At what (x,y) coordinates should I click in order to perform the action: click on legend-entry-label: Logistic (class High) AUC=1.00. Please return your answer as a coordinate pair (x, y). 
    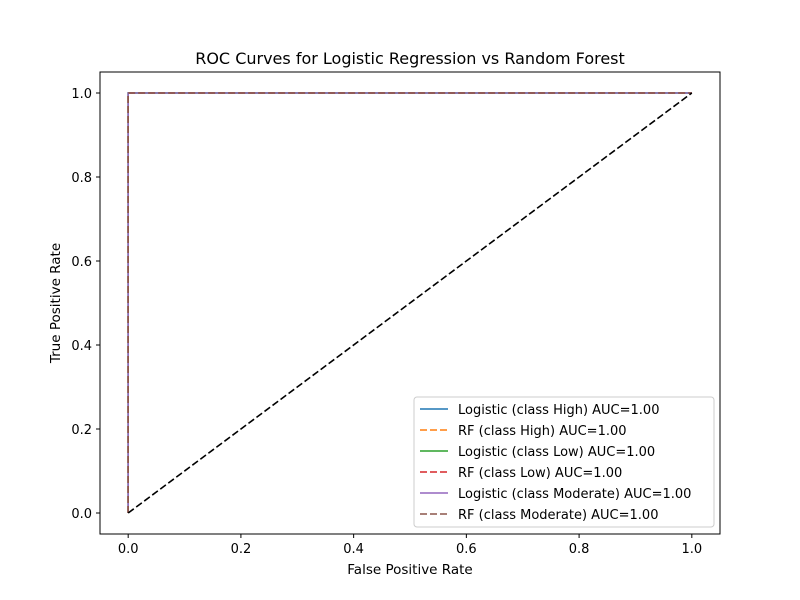
    Looking at the image, I should click on (558, 410).